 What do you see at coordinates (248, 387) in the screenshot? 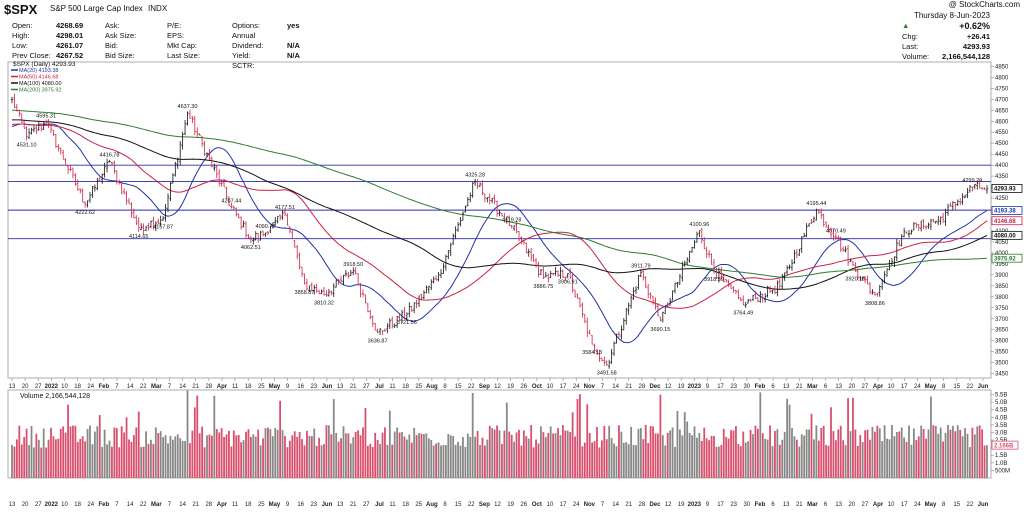
I see `date-label: 18` at bounding box center [248, 387].